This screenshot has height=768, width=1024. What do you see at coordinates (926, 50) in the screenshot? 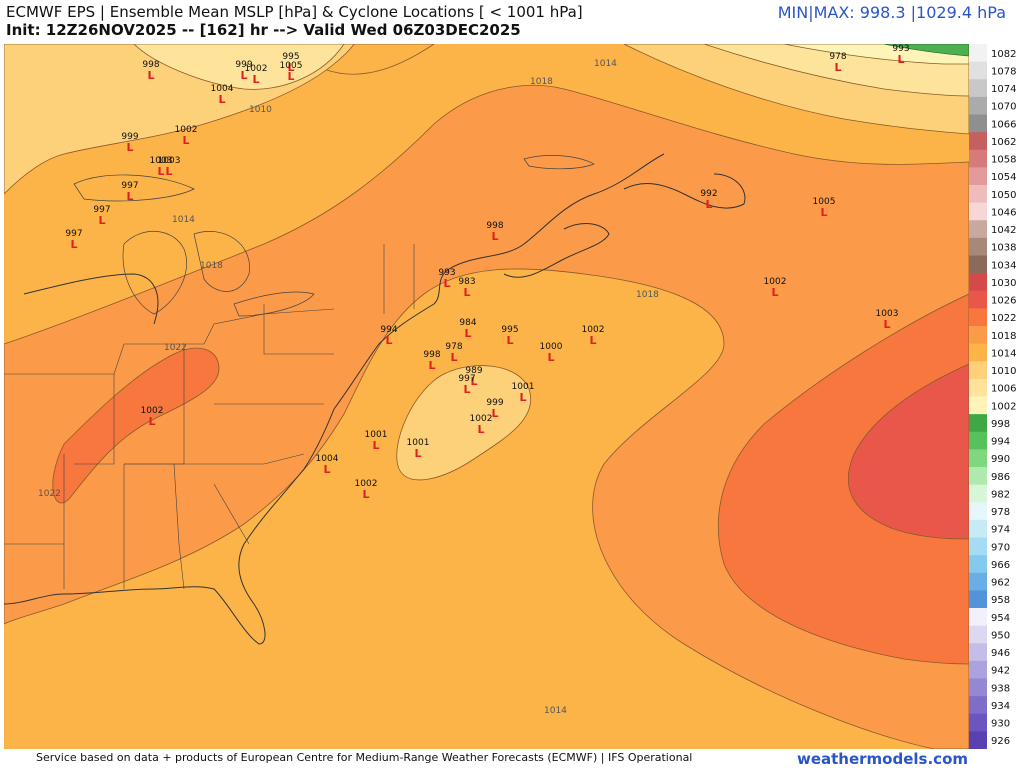
I see `field-998-ne` at bounding box center [926, 50].